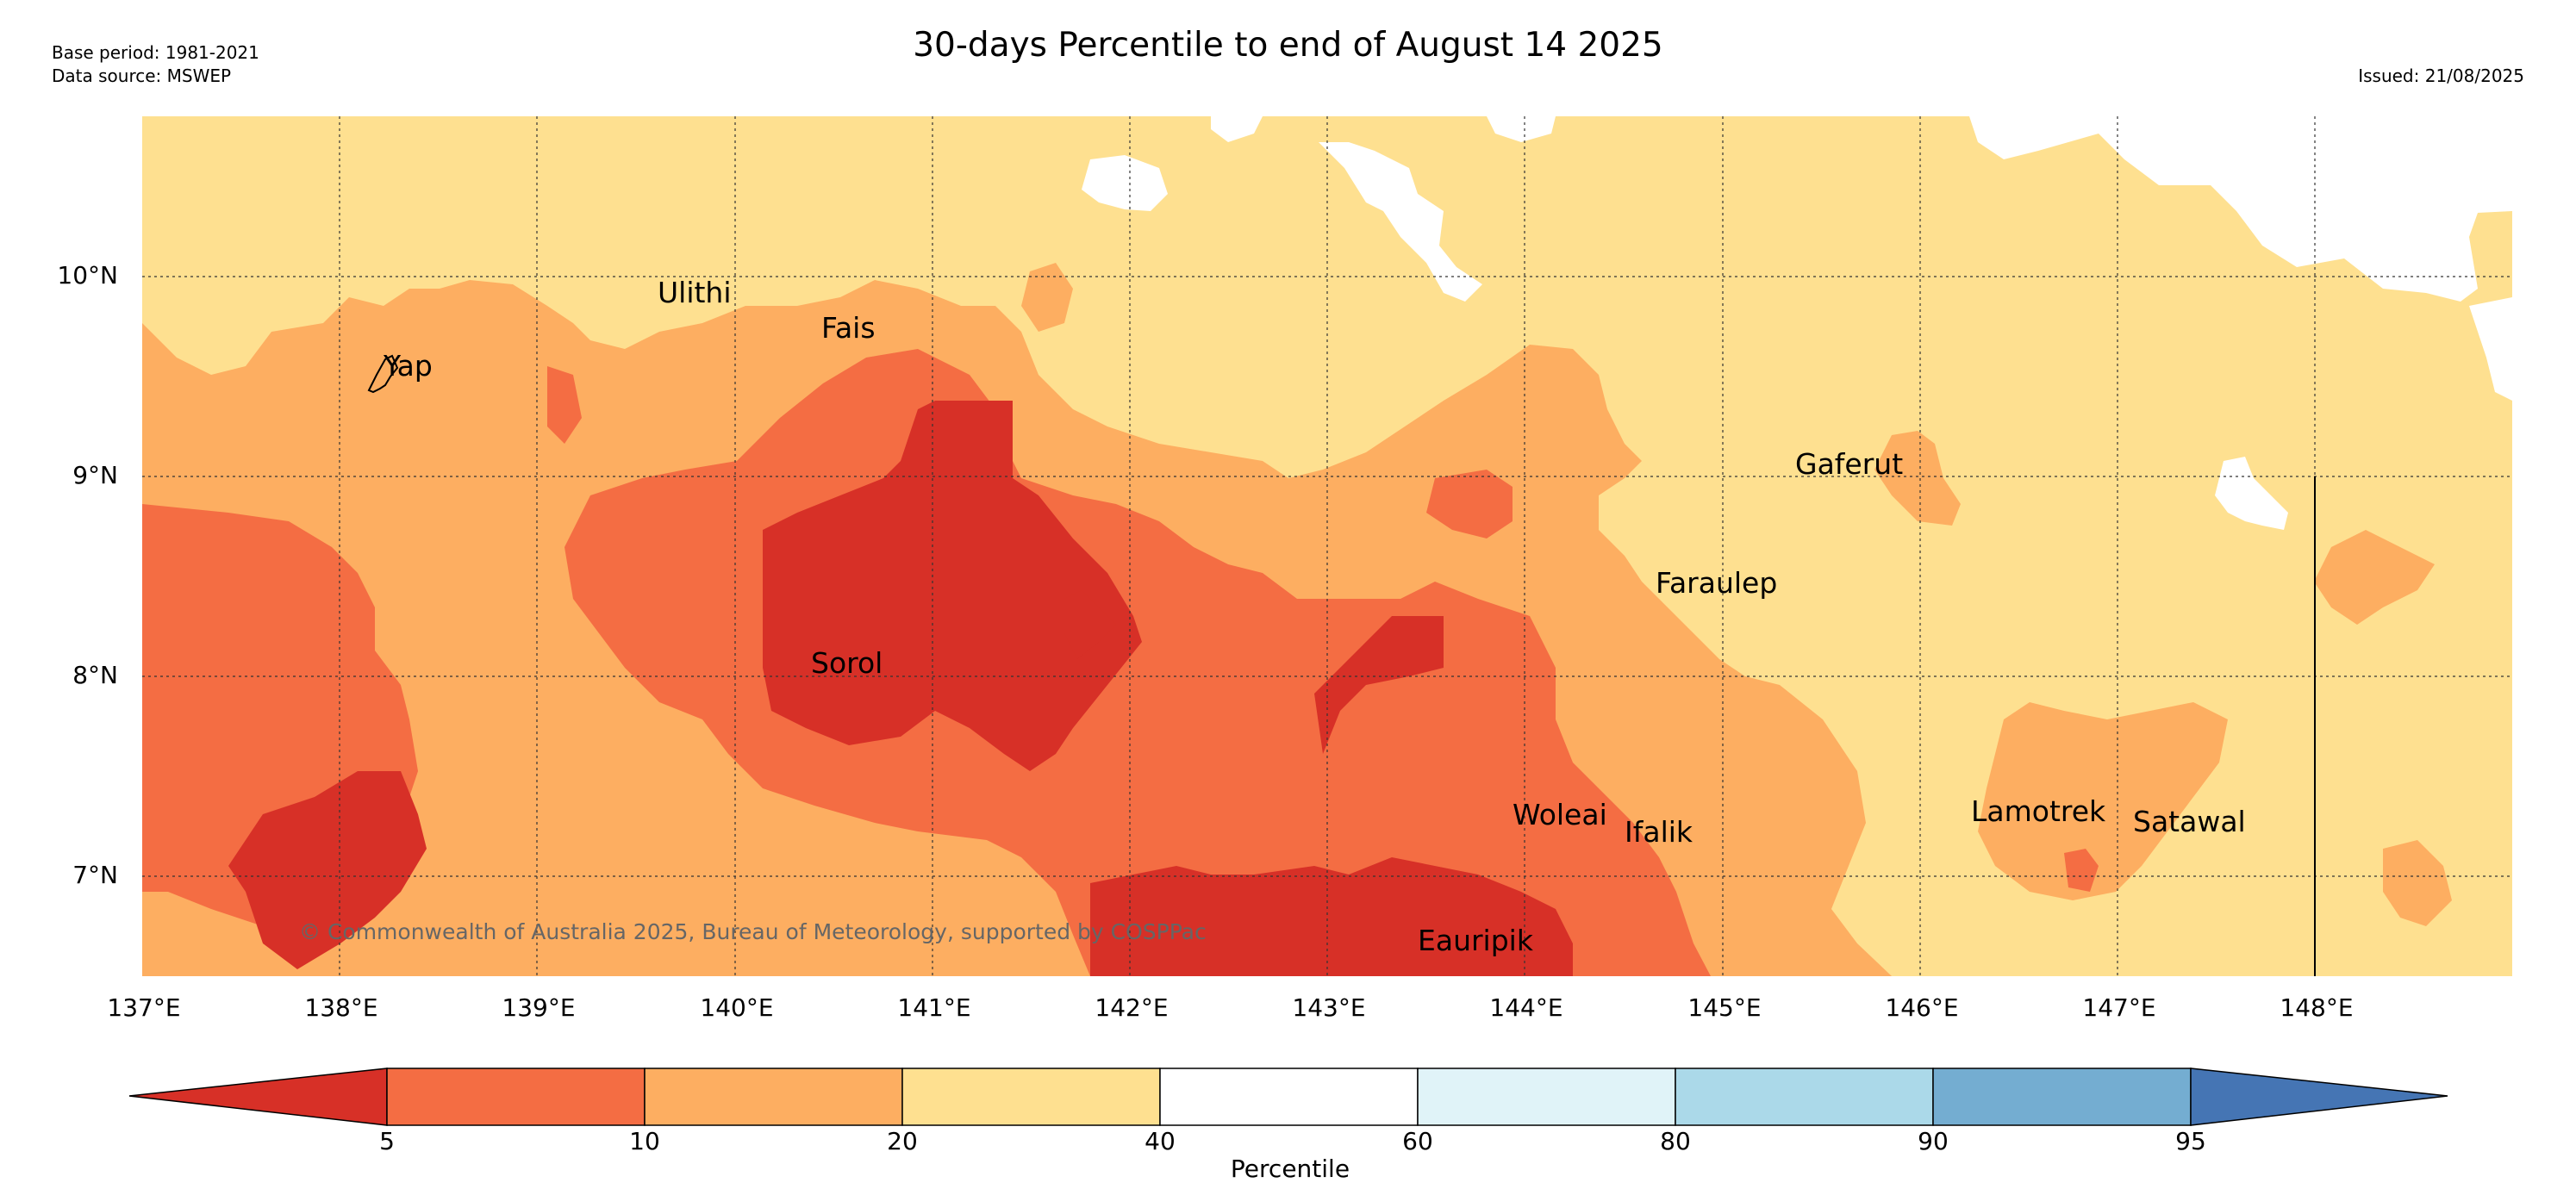 The height and width of the screenshot is (1189, 2576). I want to click on place-label-ulithi: Ulithi, so click(695, 292).